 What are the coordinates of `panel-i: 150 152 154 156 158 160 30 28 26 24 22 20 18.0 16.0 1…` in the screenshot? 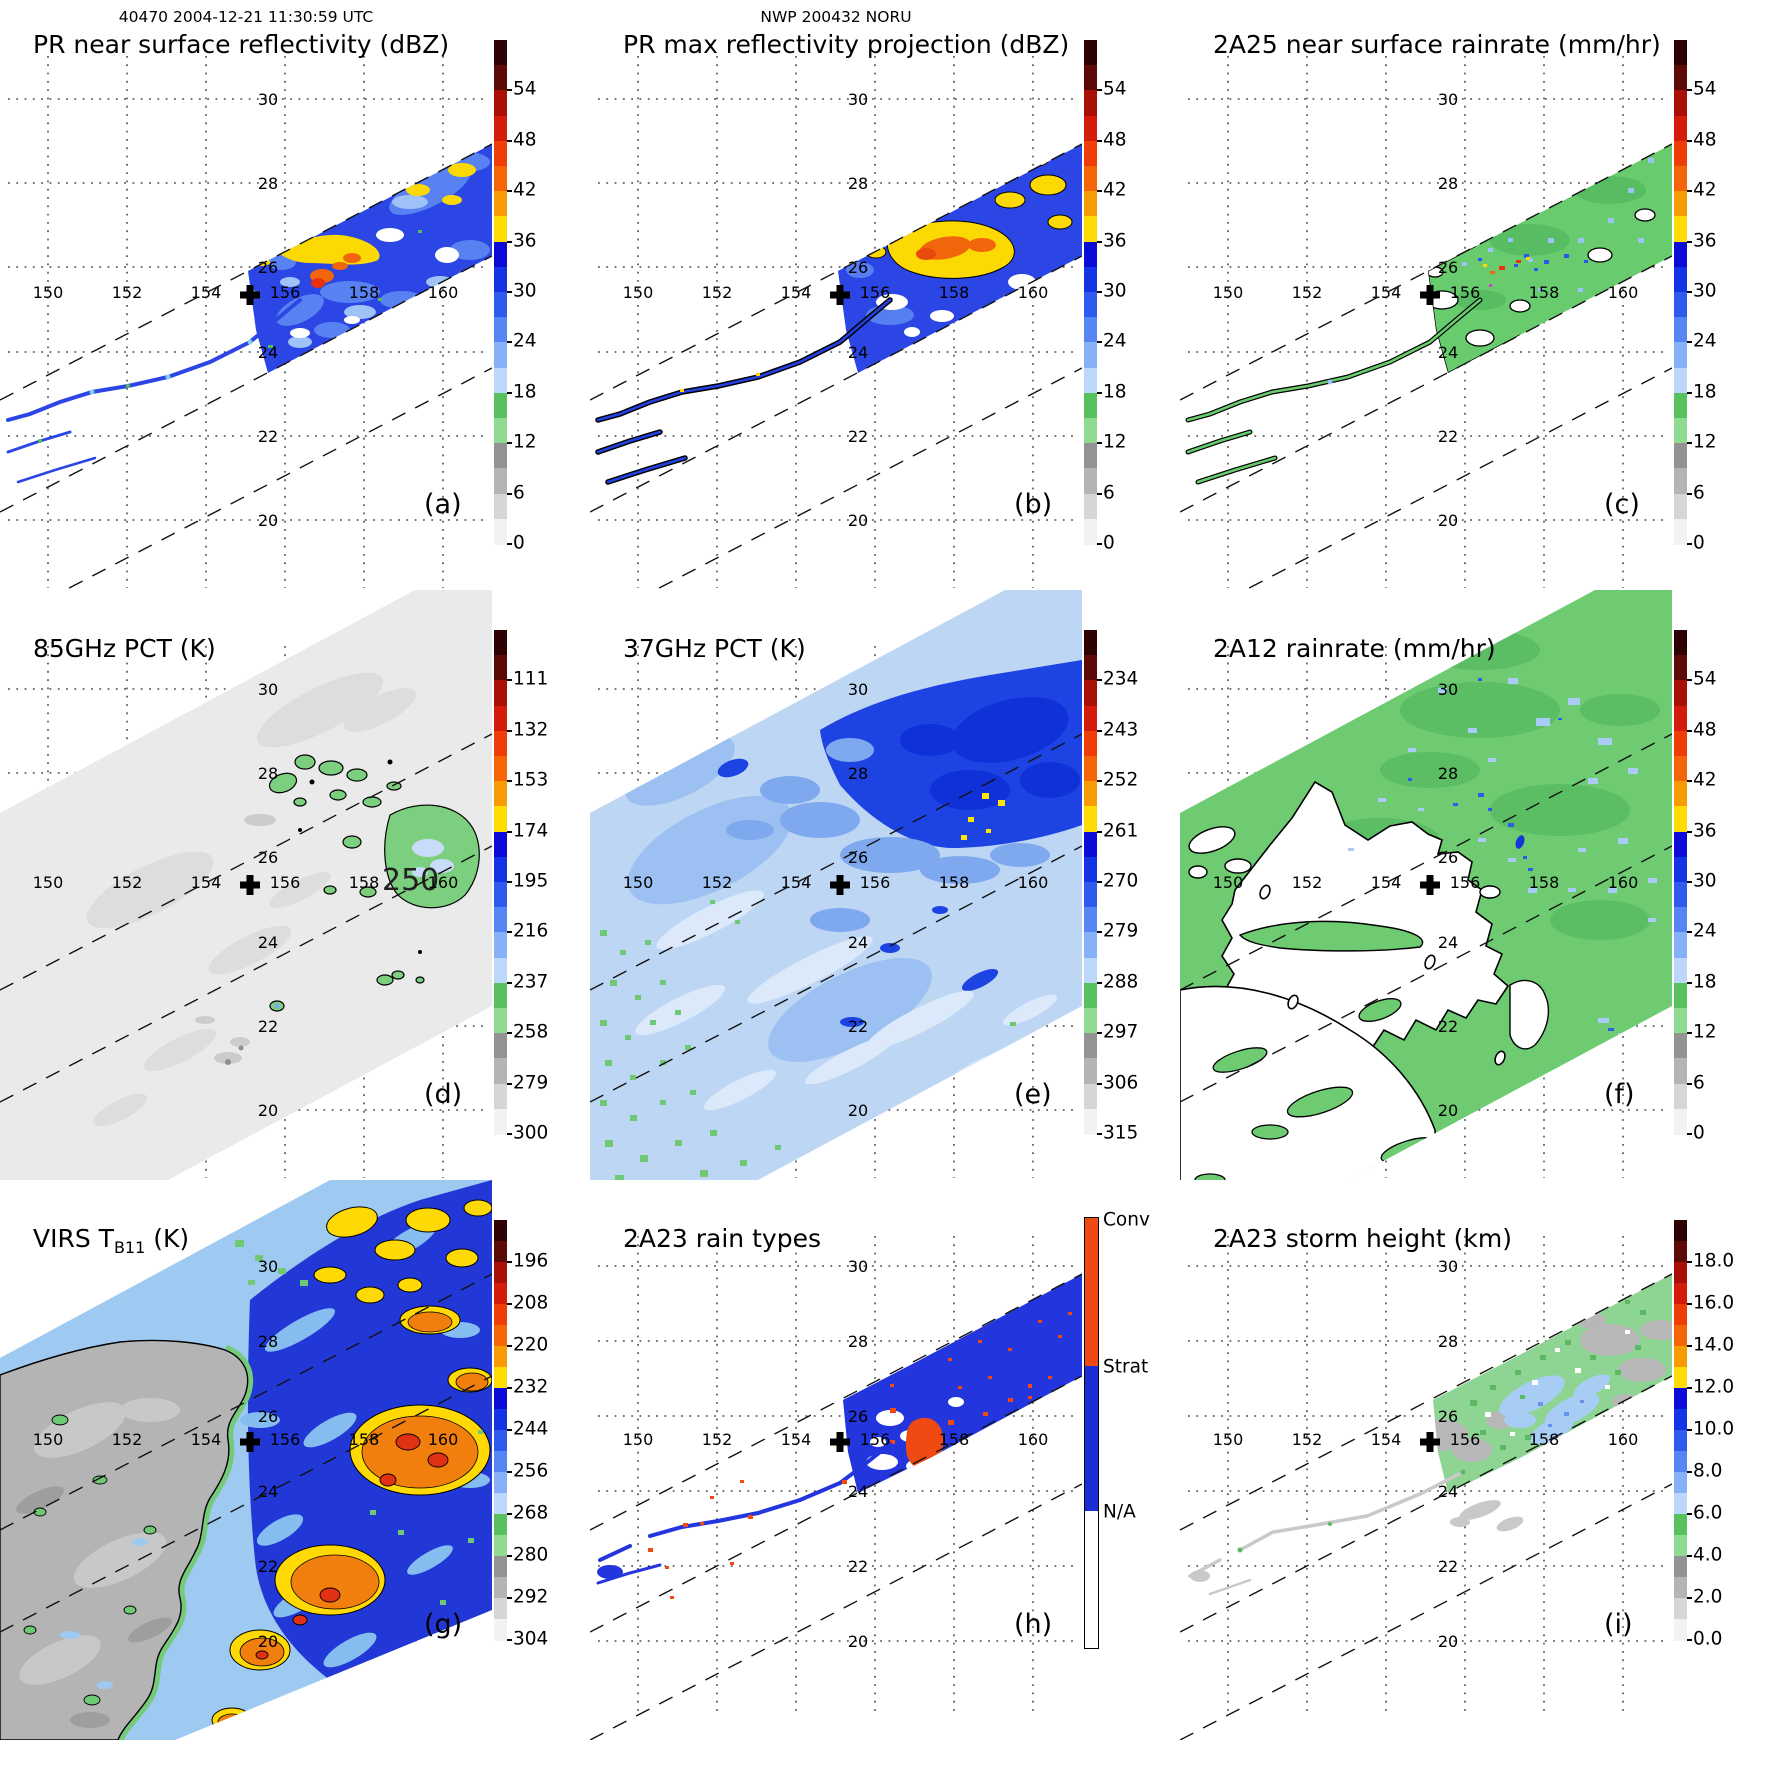 It's located at (1475, 1475).